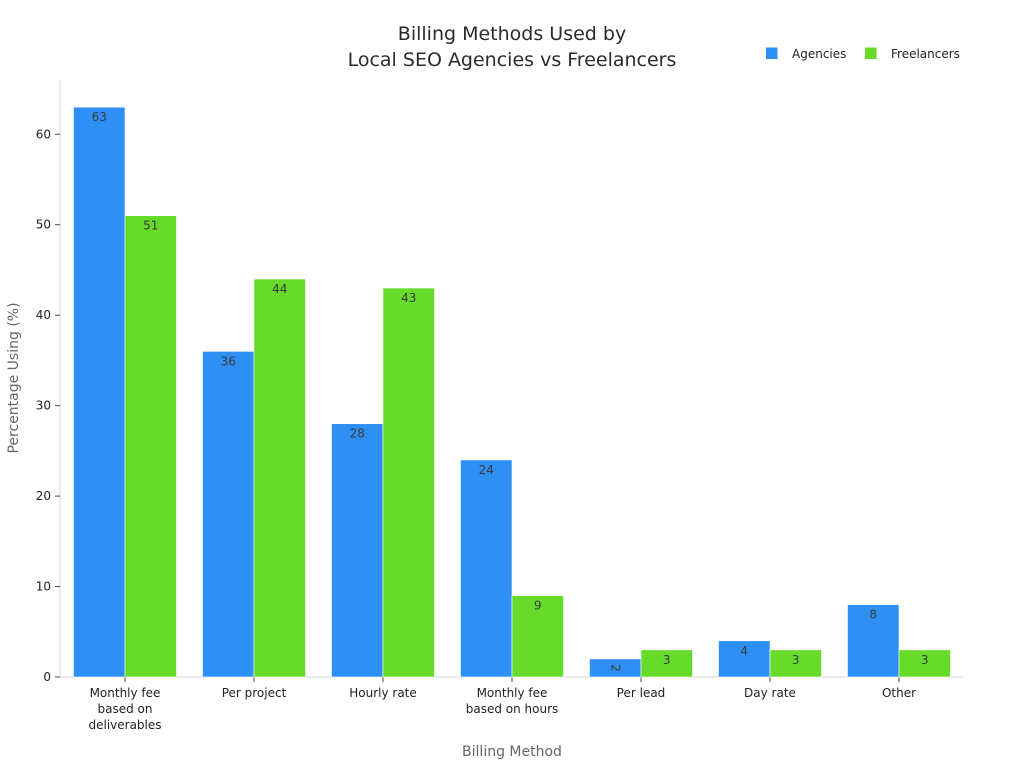 This screenshot has width=1024, height=768. What do you see at coordinates (925, 54) in the screenshot?
I see `legend-label-freelancers: Freelancers` at bounding box center [925, 54].